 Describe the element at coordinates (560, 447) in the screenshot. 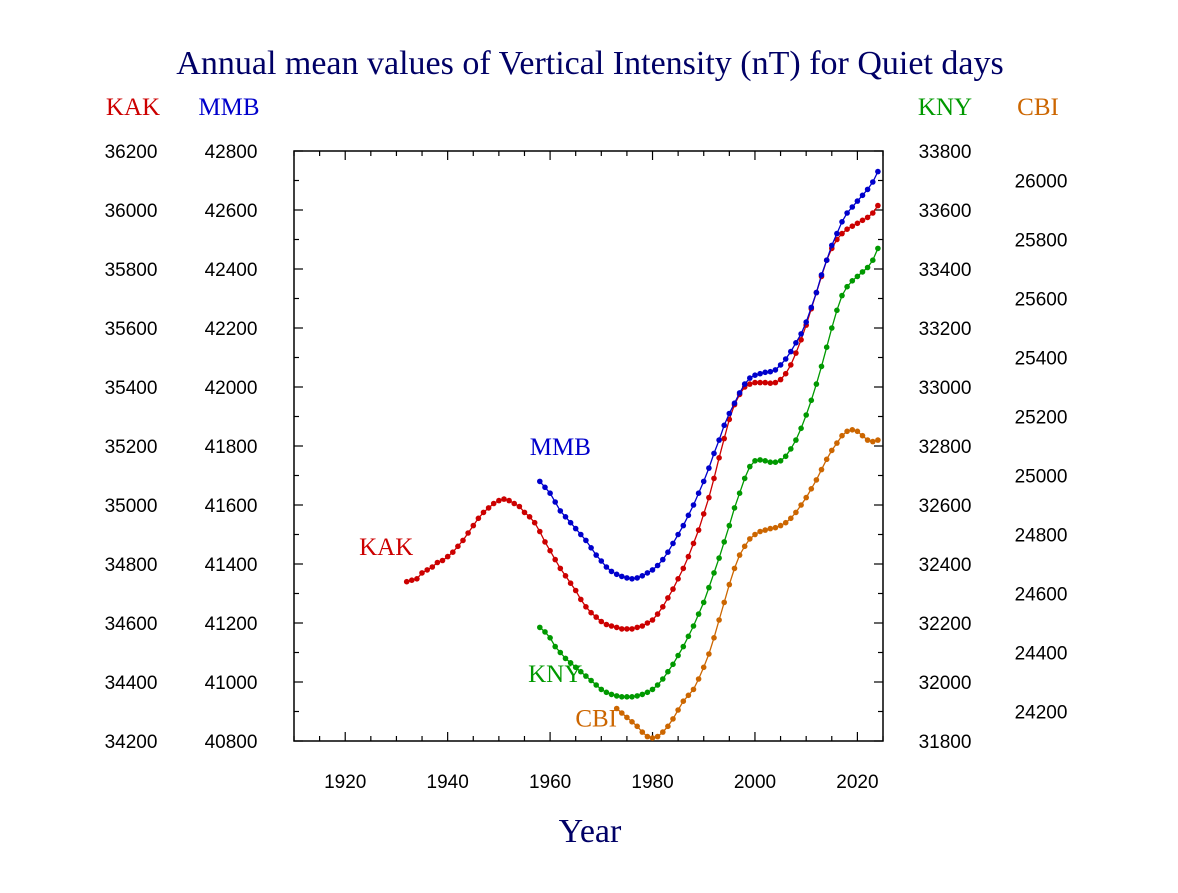

I see `series-annotation-mmb: MMB` at that location.